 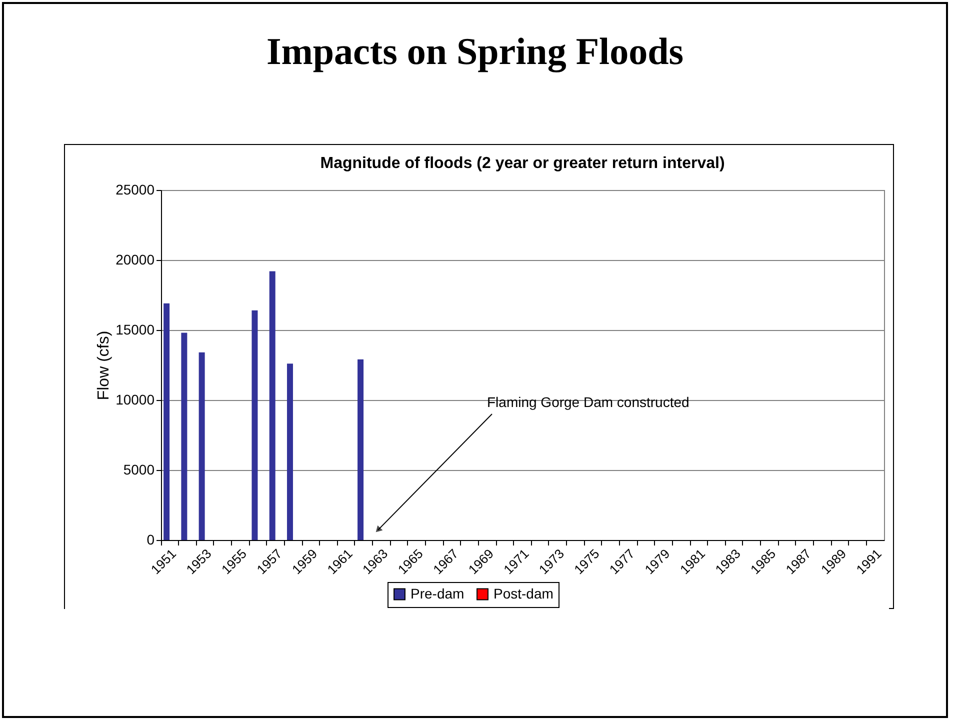 What do you see at coordinates (135, 260) in the screenshot?
I see `y-tick-label: 20000` at bounding box center [135, 260].